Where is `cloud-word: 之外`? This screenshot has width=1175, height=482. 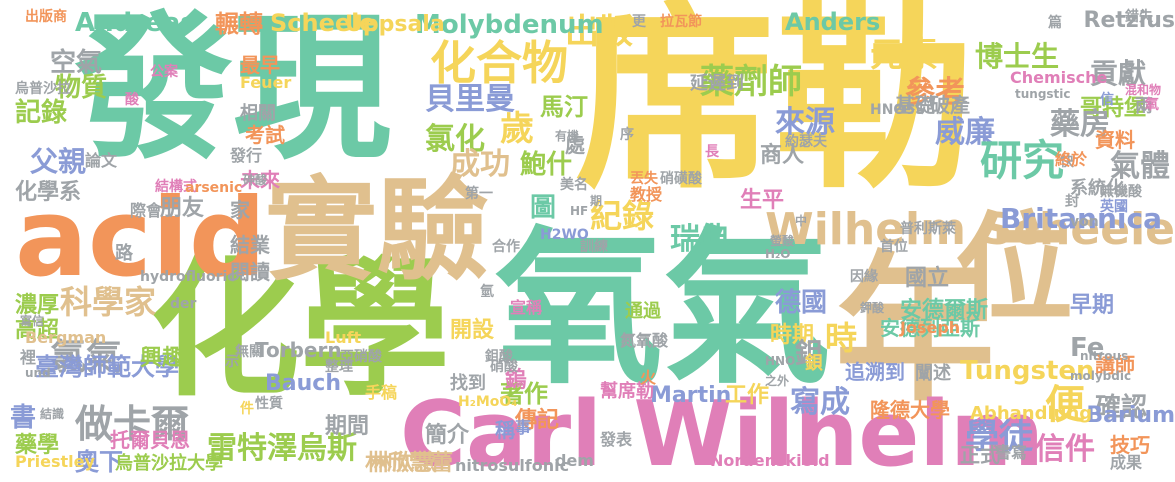 cloud-word: 之外 is located at coordinates (777, 381).